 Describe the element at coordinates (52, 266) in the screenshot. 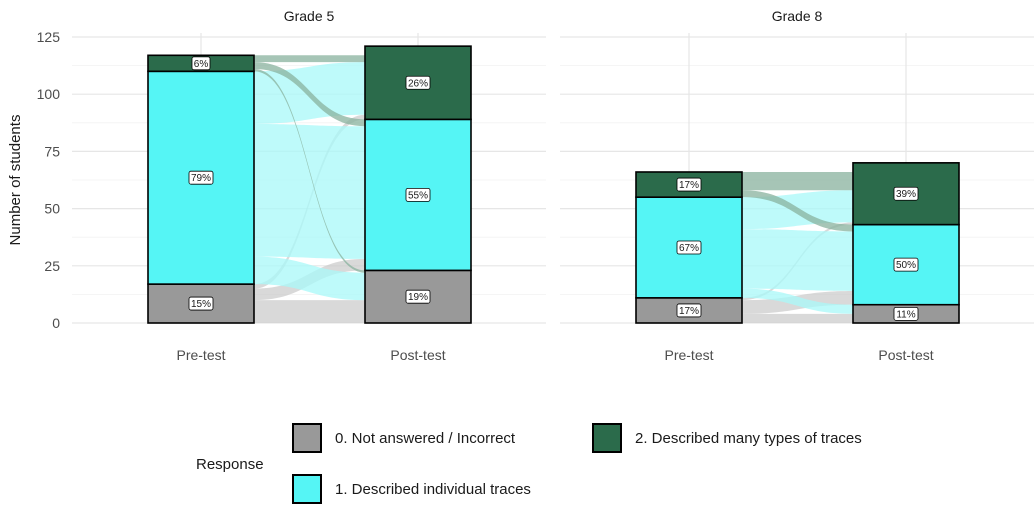

I see `y-tick-label-1: 25` at that location.